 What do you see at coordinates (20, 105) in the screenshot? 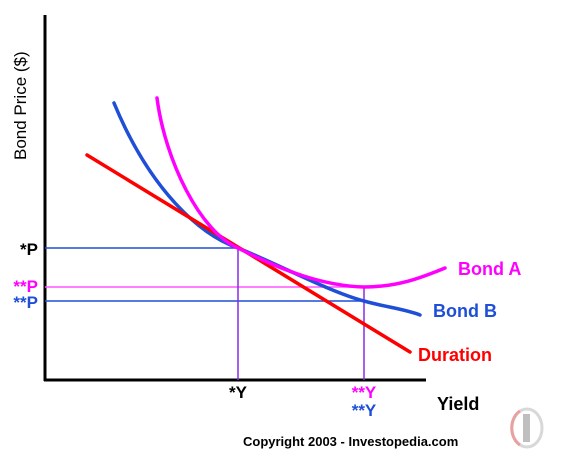
I see `y-axis-label: Bond Price ($)` at bounding box center [20, 105].